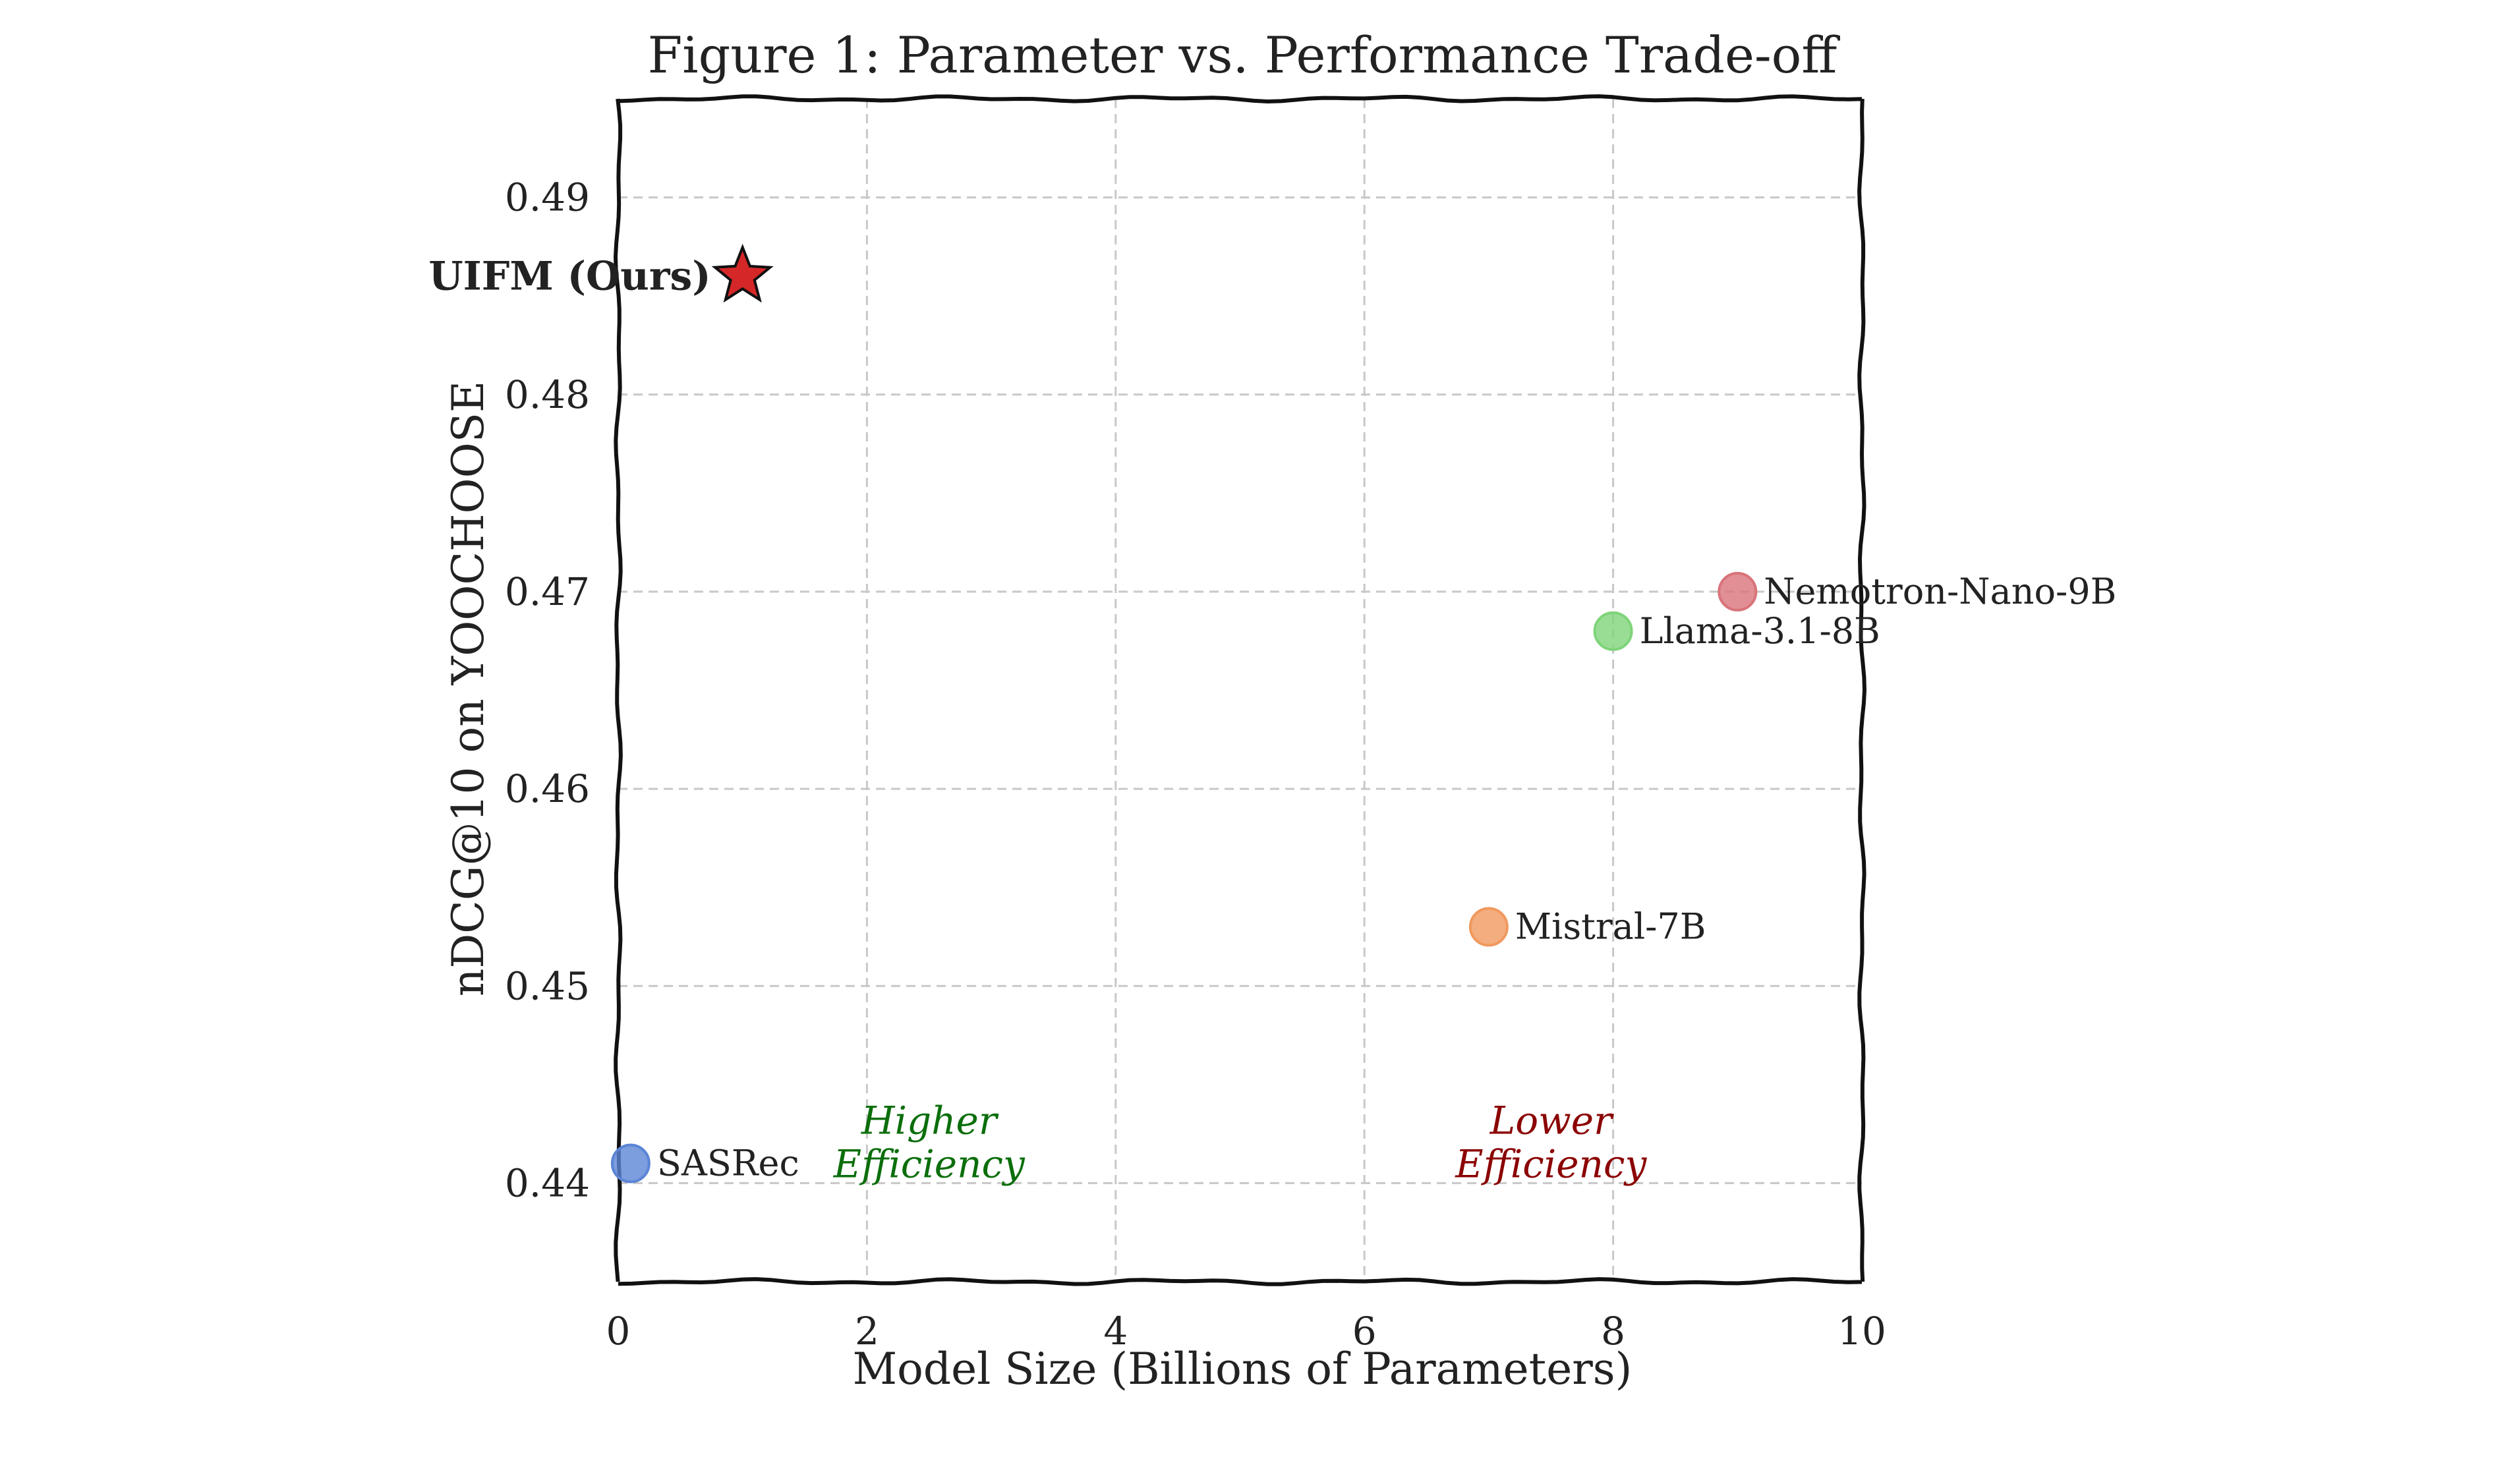 Image resolution: width=2515 pixels, height=1484 pixels. Describe the element at coordinates (1613, 631) in the screenshot. I see `point-llama-3-1-8b` at that location.